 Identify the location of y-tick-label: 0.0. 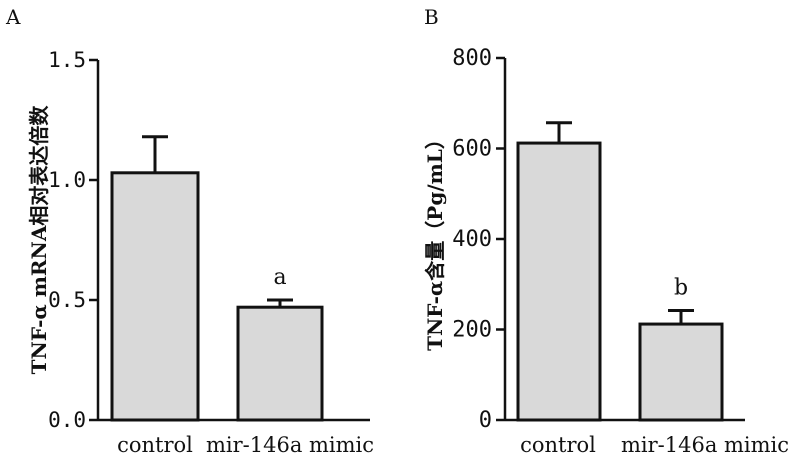
(67, 420).